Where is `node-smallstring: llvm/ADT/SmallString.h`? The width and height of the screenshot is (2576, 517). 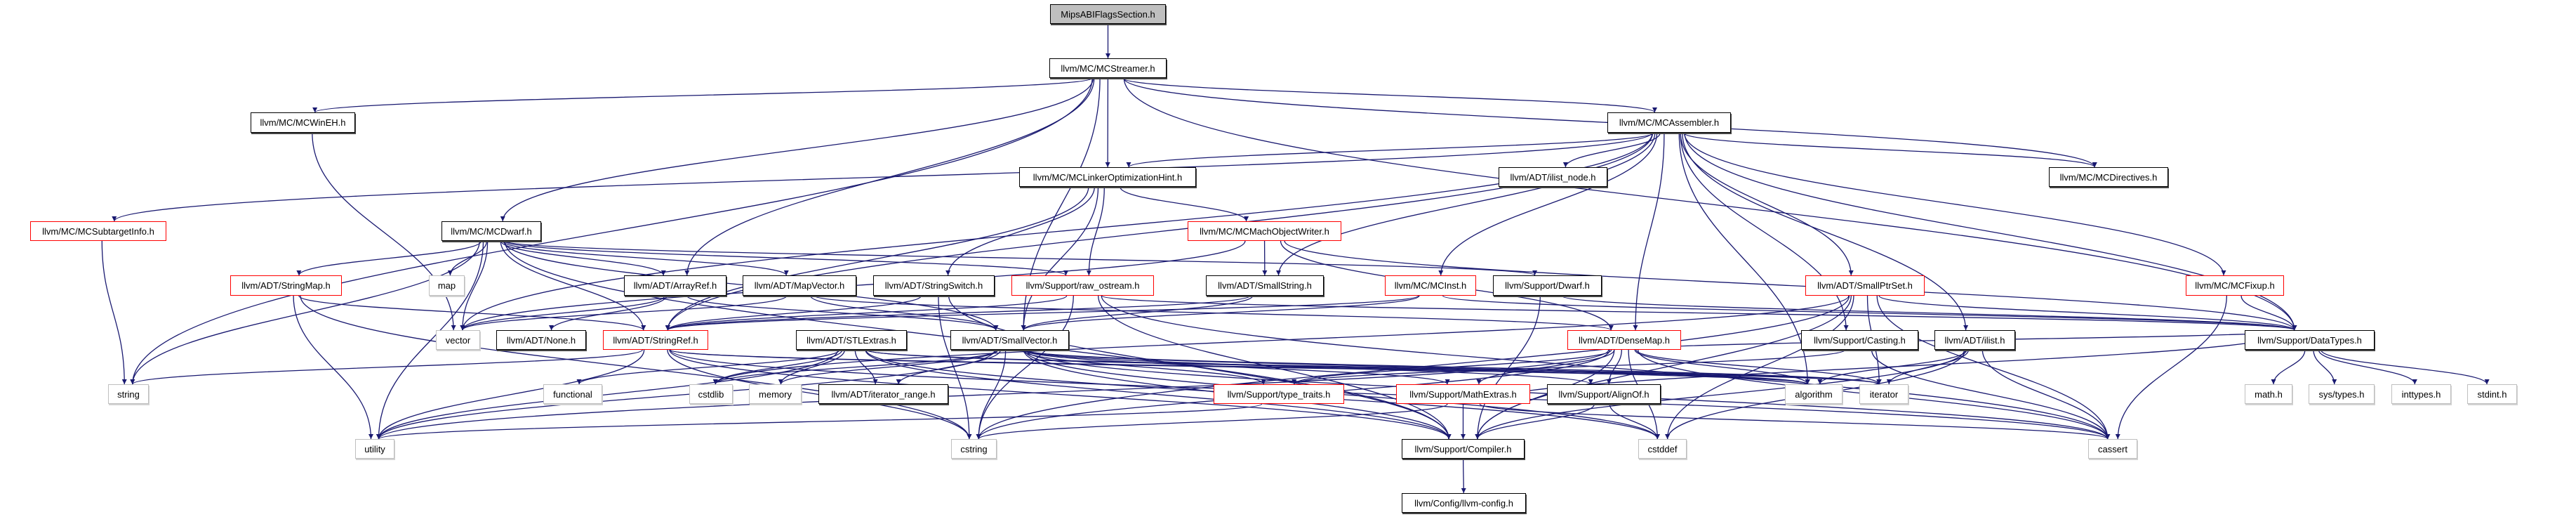
node-smallstring: llvm/ADT/SmallString.h is located at coordinates (1265, 285).